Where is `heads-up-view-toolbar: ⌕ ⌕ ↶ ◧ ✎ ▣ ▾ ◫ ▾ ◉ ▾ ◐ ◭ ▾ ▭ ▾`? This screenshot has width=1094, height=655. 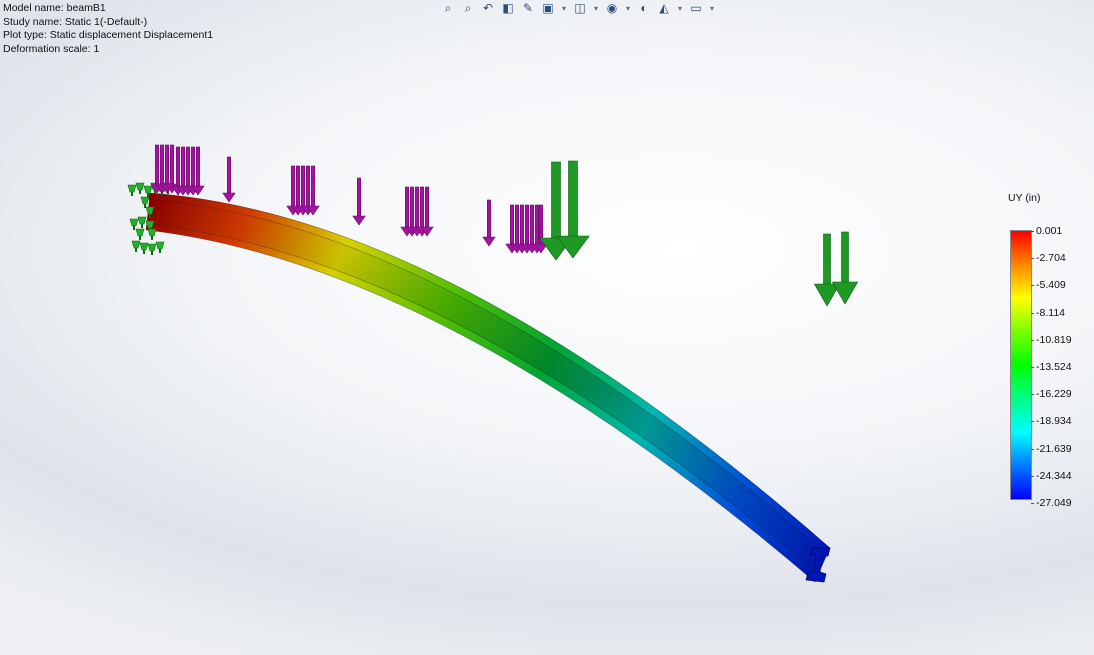
heads-up-view-toolbar: ⌕ ⌕ ↶ ◧ ✎ ▣ ▾ ◫ ▾ ◉ ▾ ◐ ◭ ▾ ▭ ▾ is located at coordinates (578, 8).